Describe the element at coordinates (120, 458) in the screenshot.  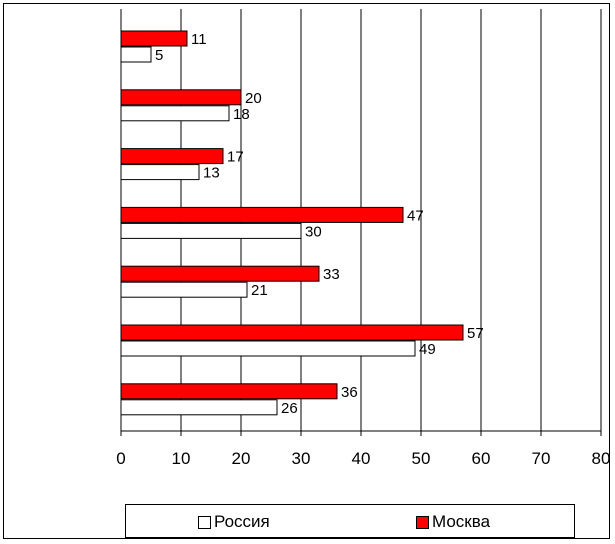
I see `x-tick-label-0: 0` at that location.